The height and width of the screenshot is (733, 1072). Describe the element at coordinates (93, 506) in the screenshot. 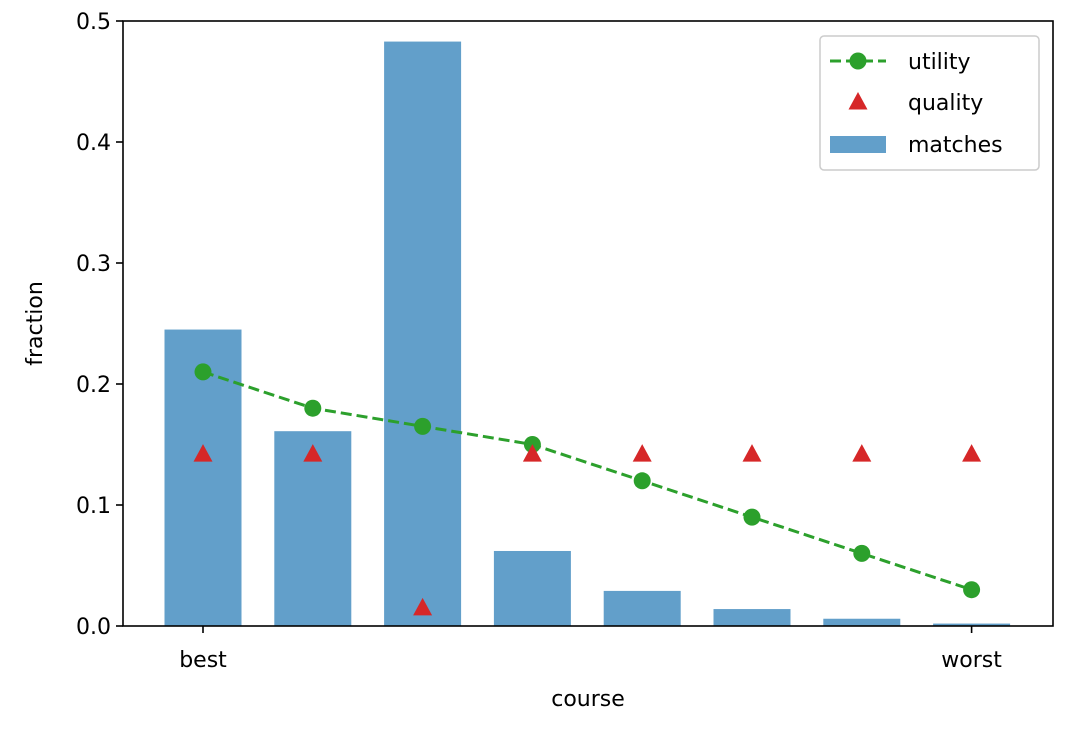

I see `y-tick-label: 0.1` at that location.